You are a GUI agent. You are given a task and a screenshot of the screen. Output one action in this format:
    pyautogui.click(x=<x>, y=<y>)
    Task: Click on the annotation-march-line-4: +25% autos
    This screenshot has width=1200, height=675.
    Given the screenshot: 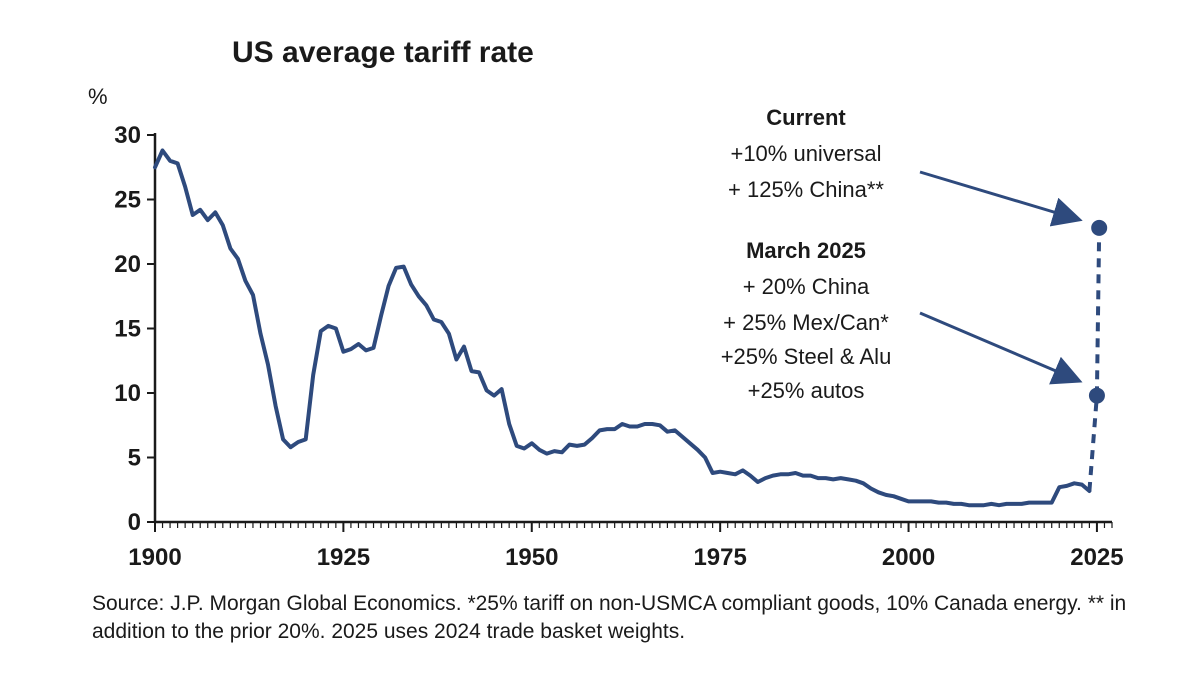 What is the action you would take?
    pyautogui.click(x=806, y=390)
    